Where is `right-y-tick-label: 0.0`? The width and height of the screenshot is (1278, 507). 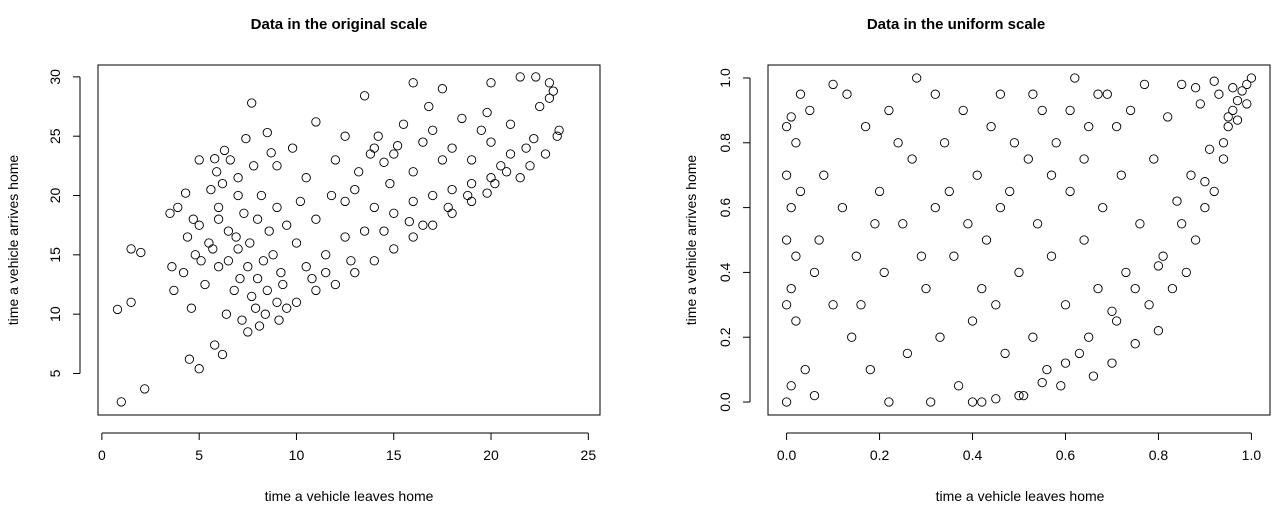
right-y-tick-label: 0.0 is located at coordinates (725, 402).